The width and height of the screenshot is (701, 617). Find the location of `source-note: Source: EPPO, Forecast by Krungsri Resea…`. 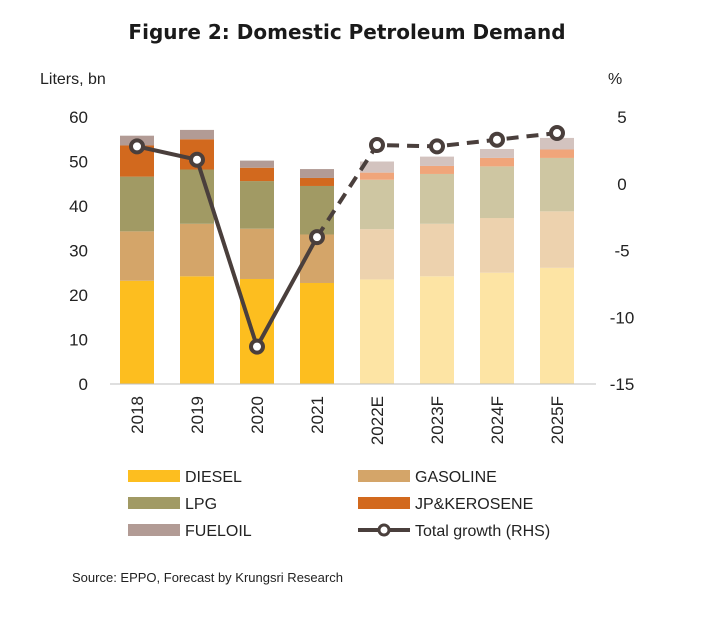

source-note: Source: EPPO, Forecast by Krungsri Resea… is located at coordinates (207, 577).